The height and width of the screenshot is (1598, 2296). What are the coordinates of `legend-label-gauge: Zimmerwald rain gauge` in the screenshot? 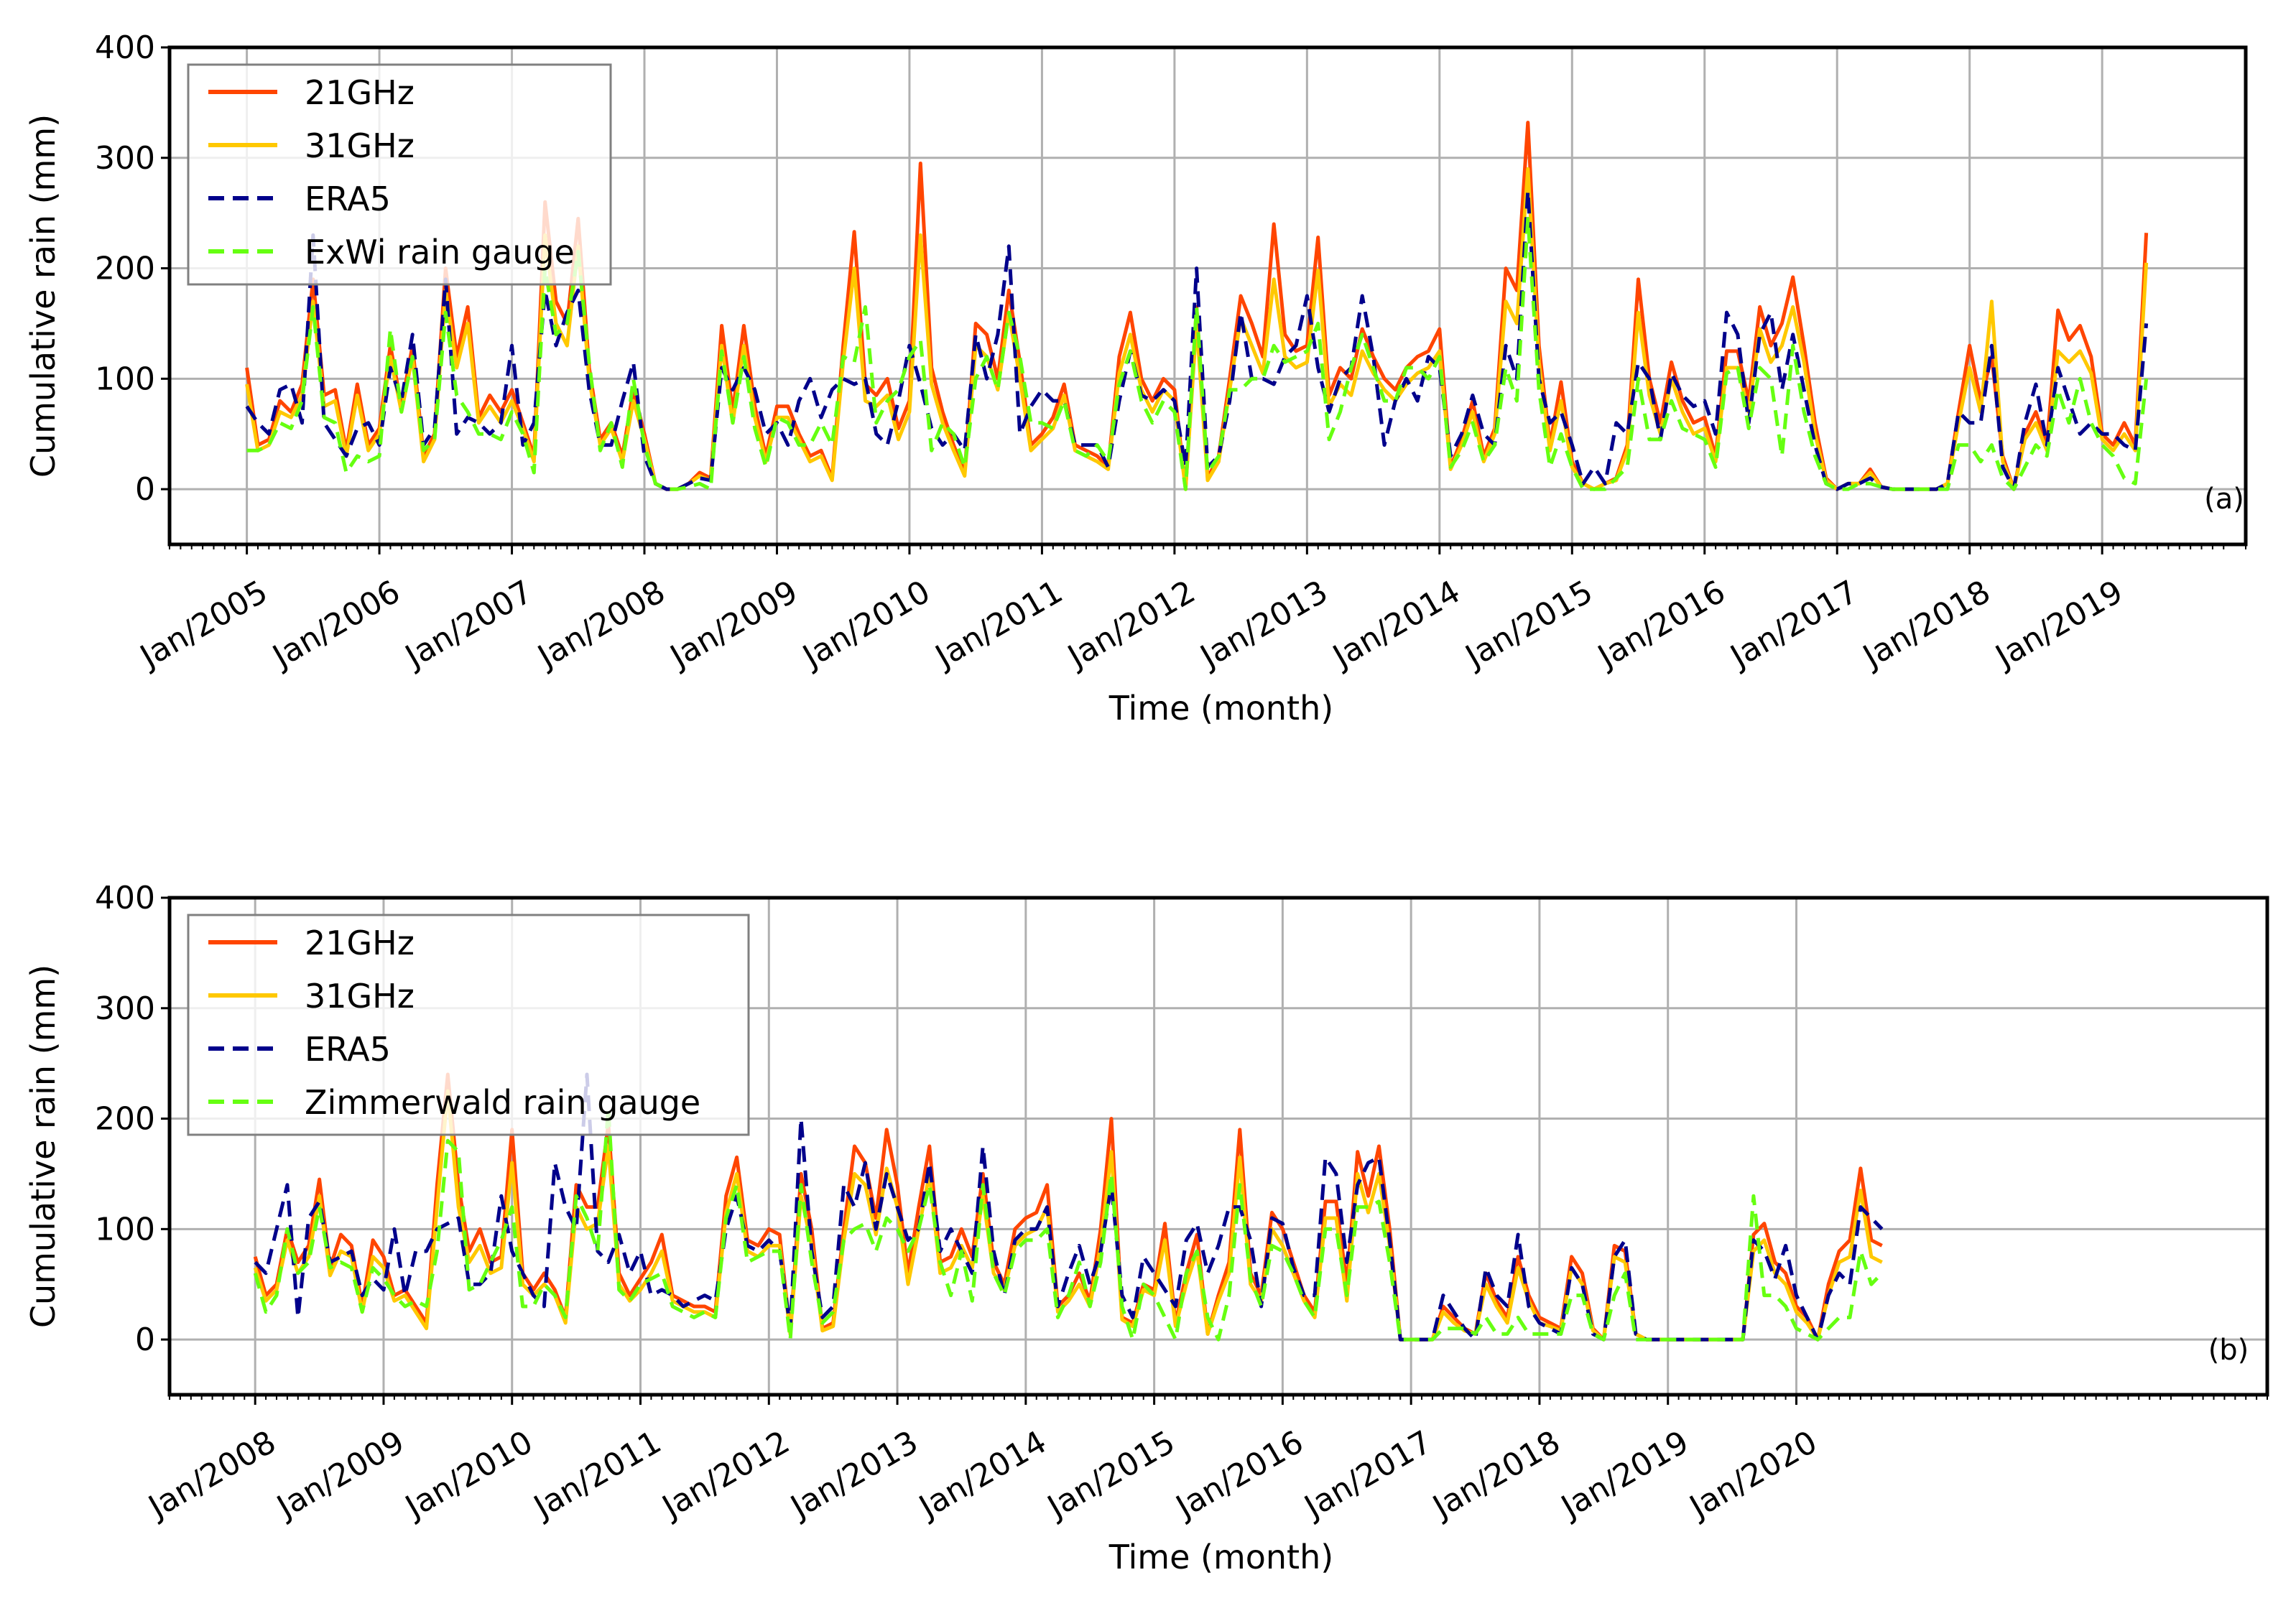 It's located at (502, 1102).